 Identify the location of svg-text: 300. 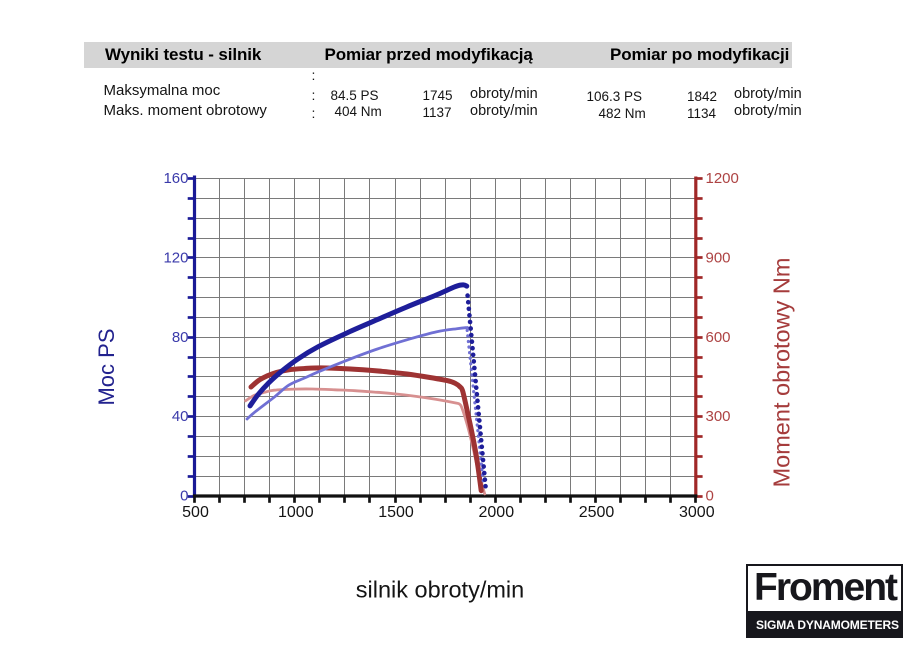
(718, 416).